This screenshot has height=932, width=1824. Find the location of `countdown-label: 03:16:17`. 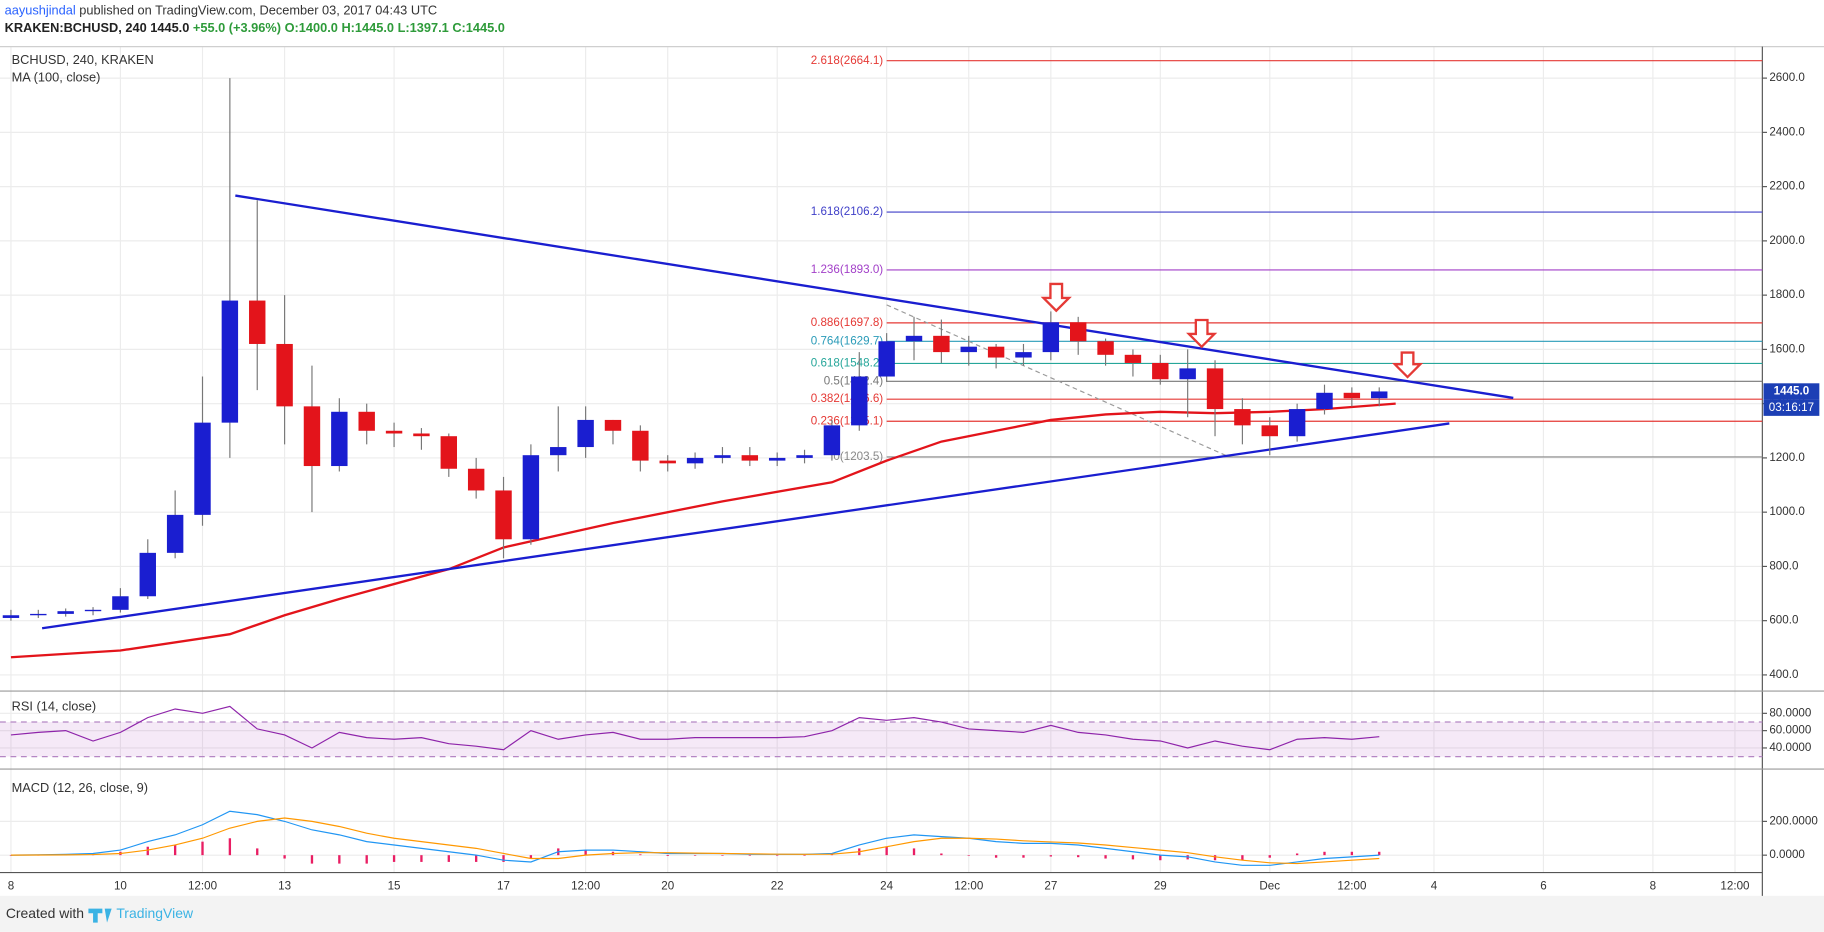

countdown-label: 03:16:17 is located at coordinates (1791, 407).